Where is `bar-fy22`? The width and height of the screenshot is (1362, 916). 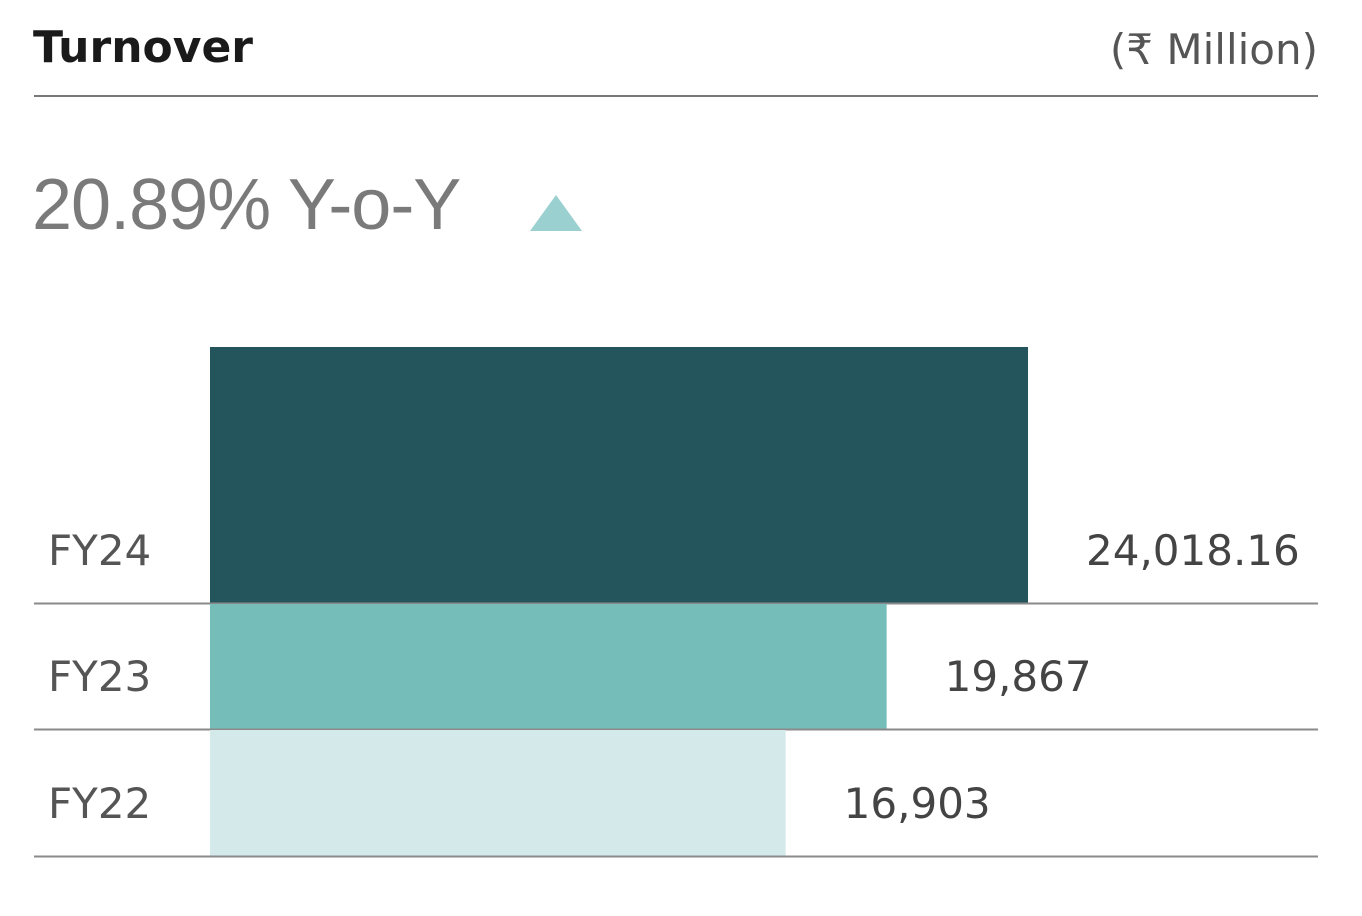 bar-fy22 is located at coordinates (498, 793).